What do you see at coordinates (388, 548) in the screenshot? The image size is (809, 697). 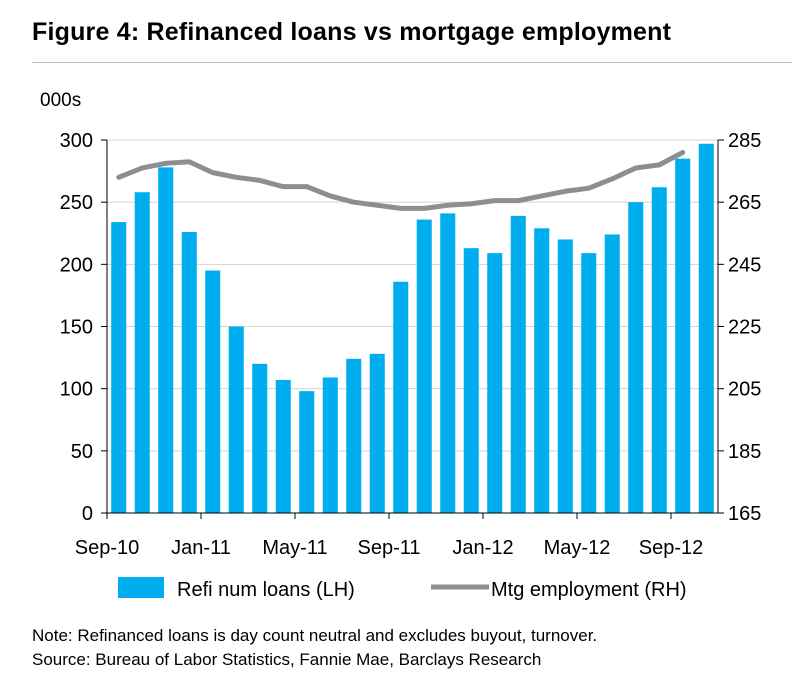 I see `x-tick-label: Sep-11` at bounding box center [388, 548].